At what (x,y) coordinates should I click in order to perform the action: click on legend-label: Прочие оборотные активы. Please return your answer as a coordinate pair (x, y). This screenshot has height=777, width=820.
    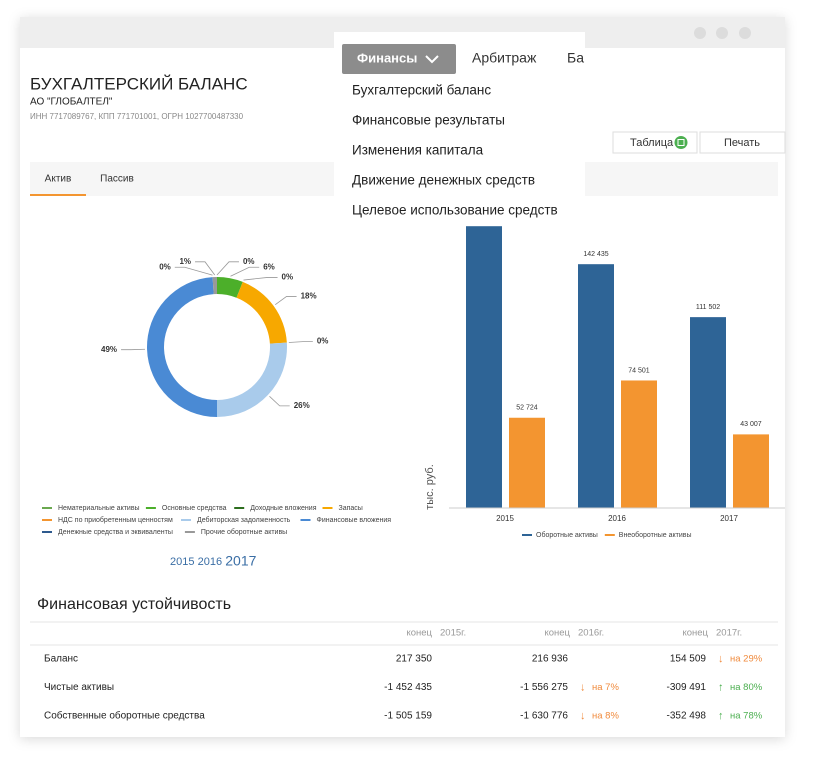
    Looking at the image, I should click on (244, 532).